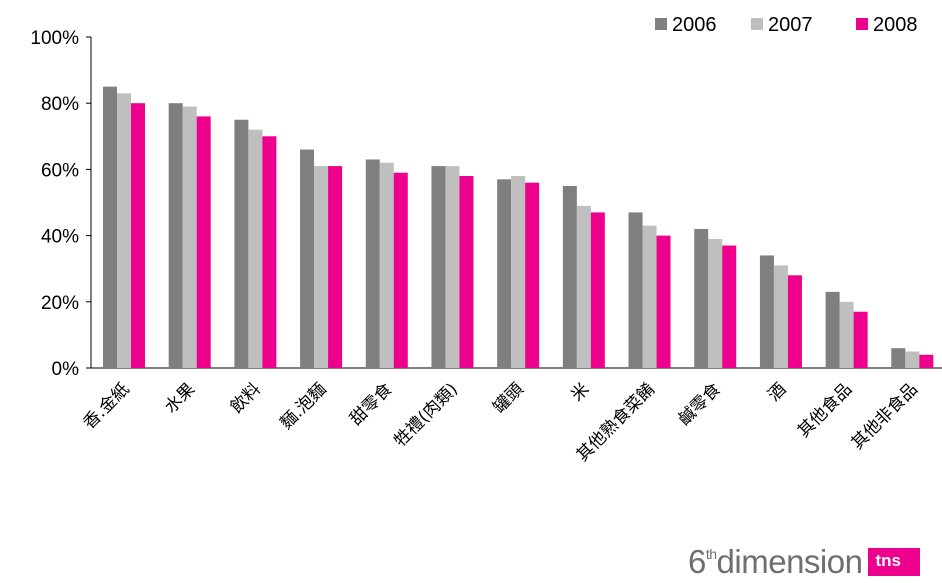 Image resolution: width=942 pixels, height=583 pixels. What do you see at coordinates (60, 237) in the screenshot?
I see `y-tick-label: 40%` at bounding box center [60, 237].